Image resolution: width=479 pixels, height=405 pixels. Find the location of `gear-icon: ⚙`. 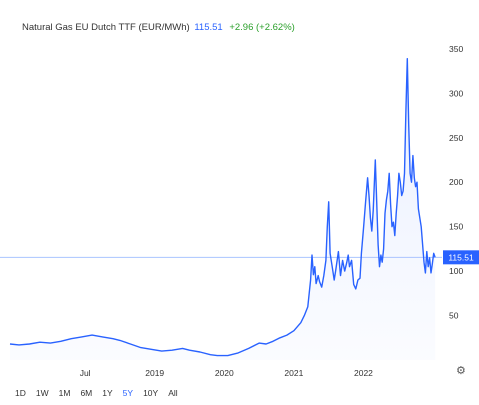

gear-icon: ⚙ is located at coordinates (461, 371).